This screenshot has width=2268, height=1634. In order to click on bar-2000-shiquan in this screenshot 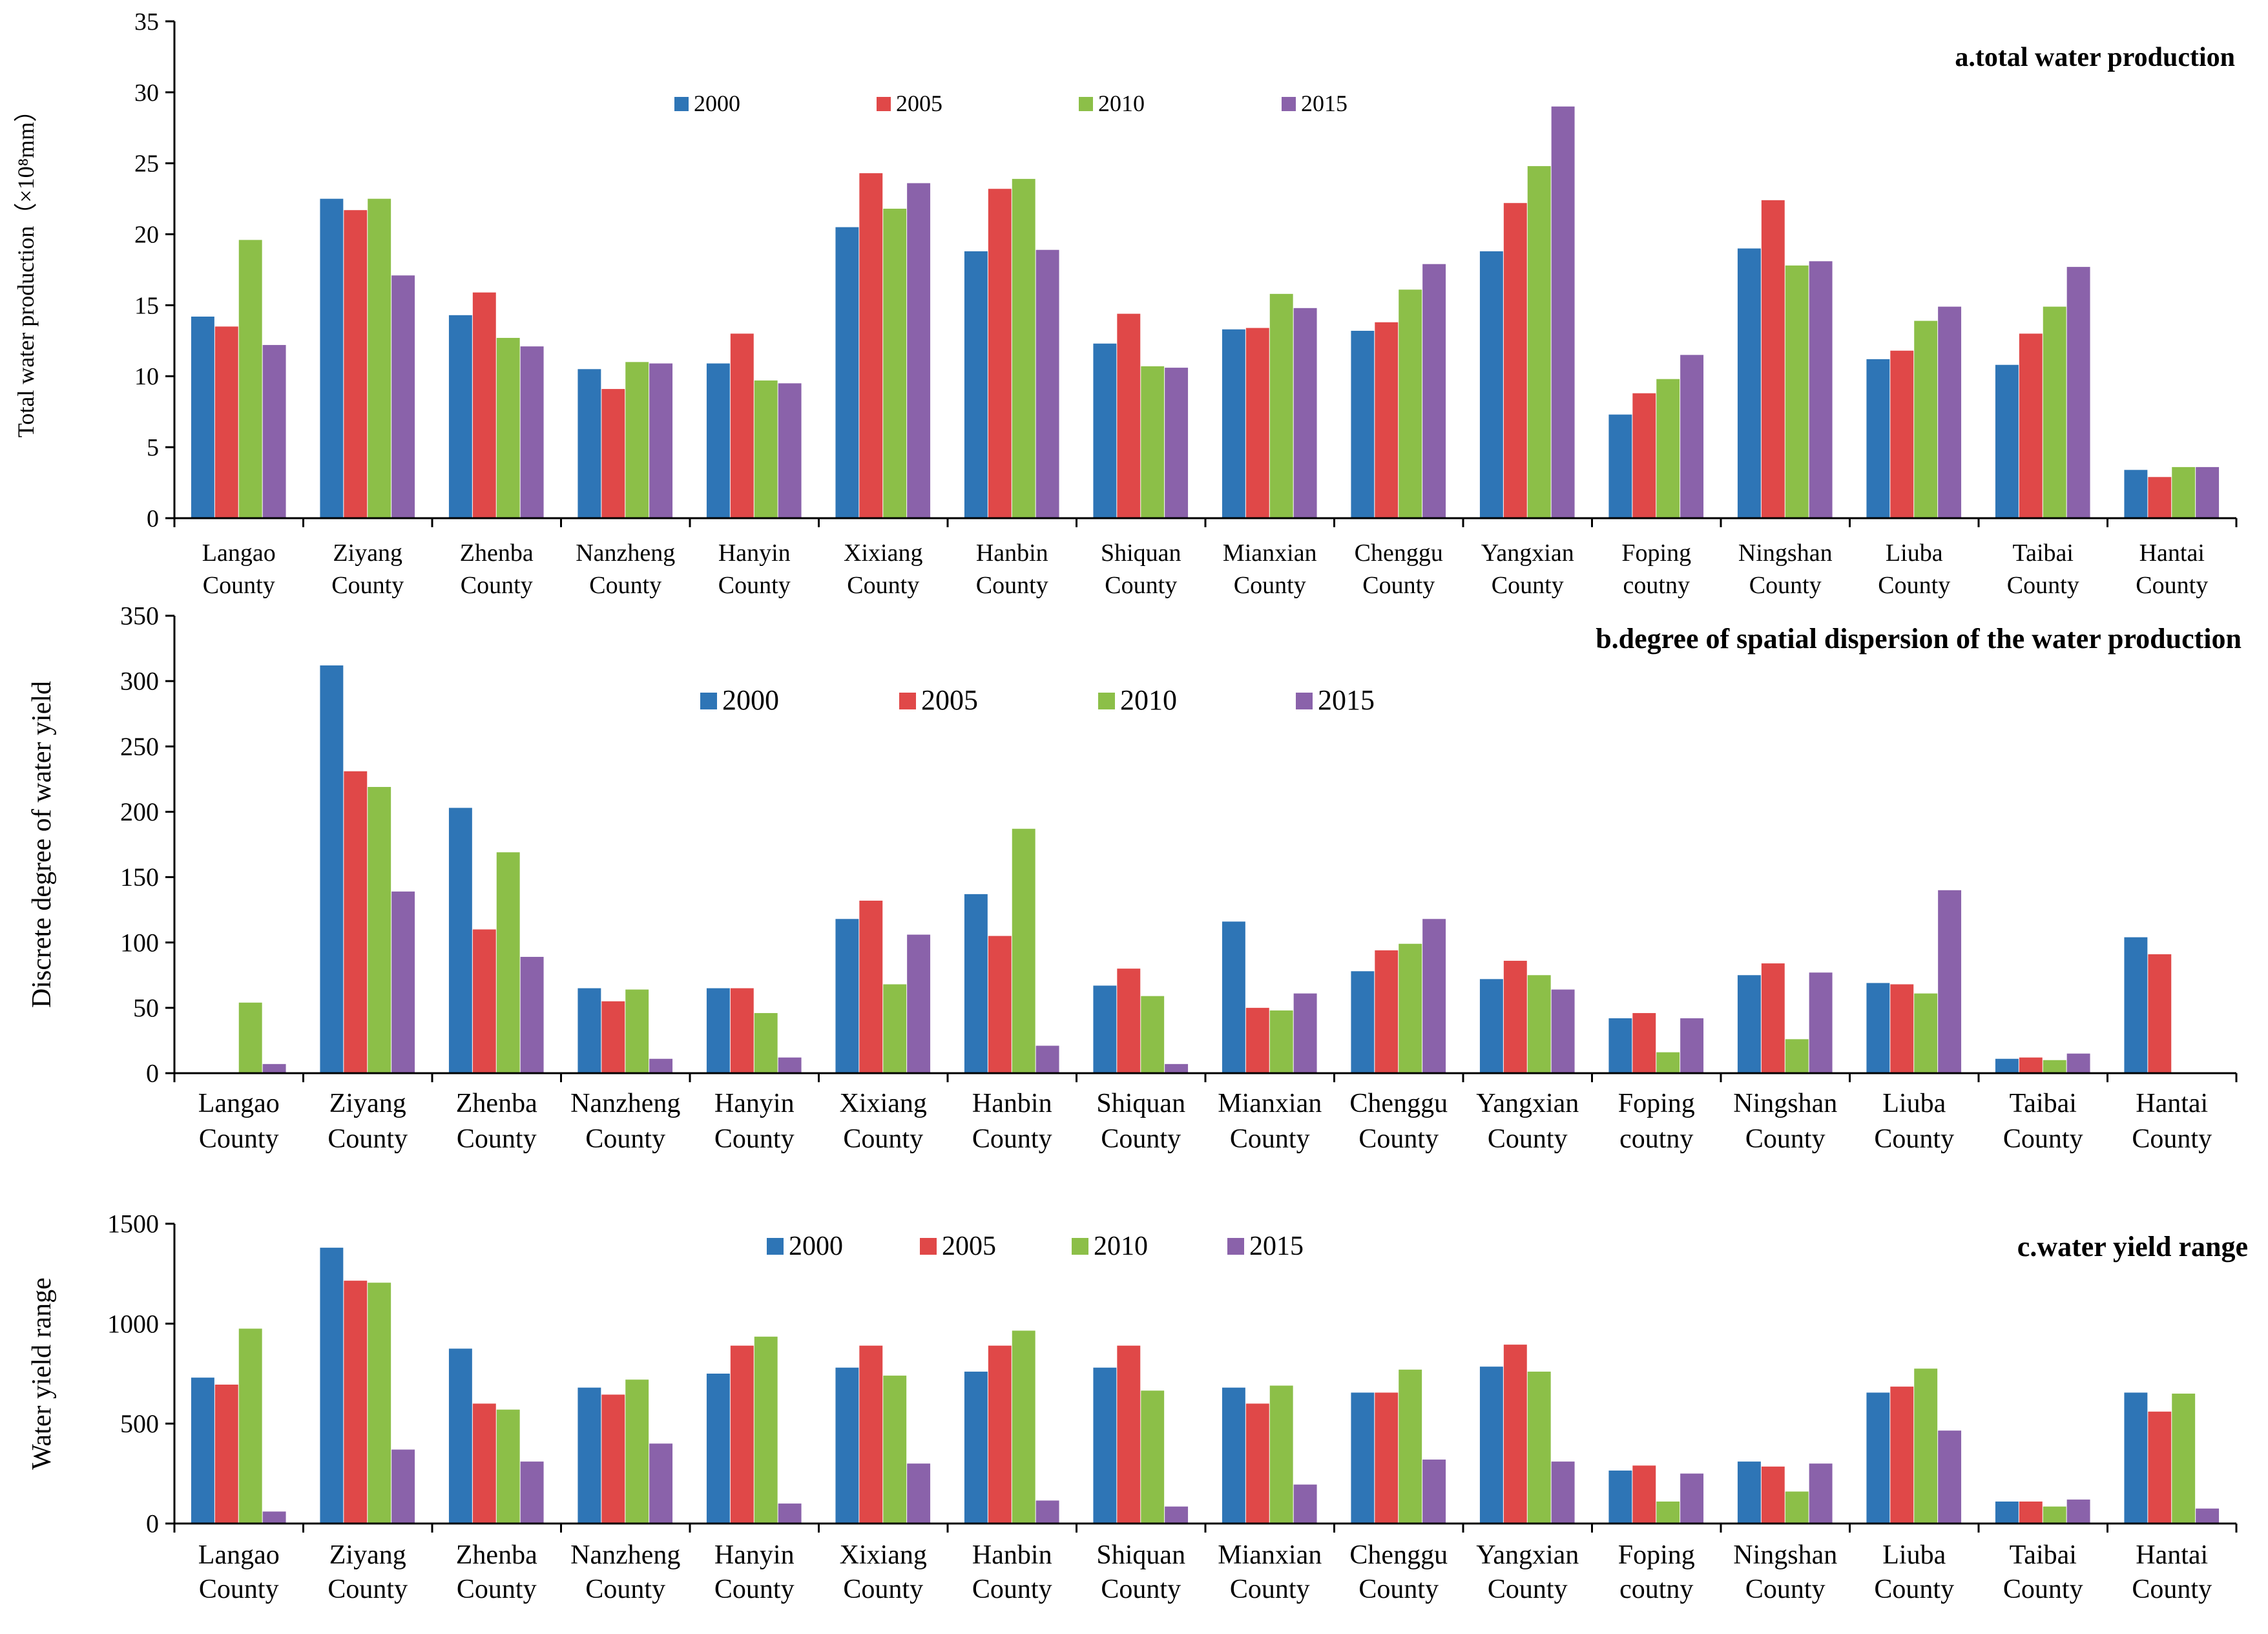, I will do `click(1105, 430)`.